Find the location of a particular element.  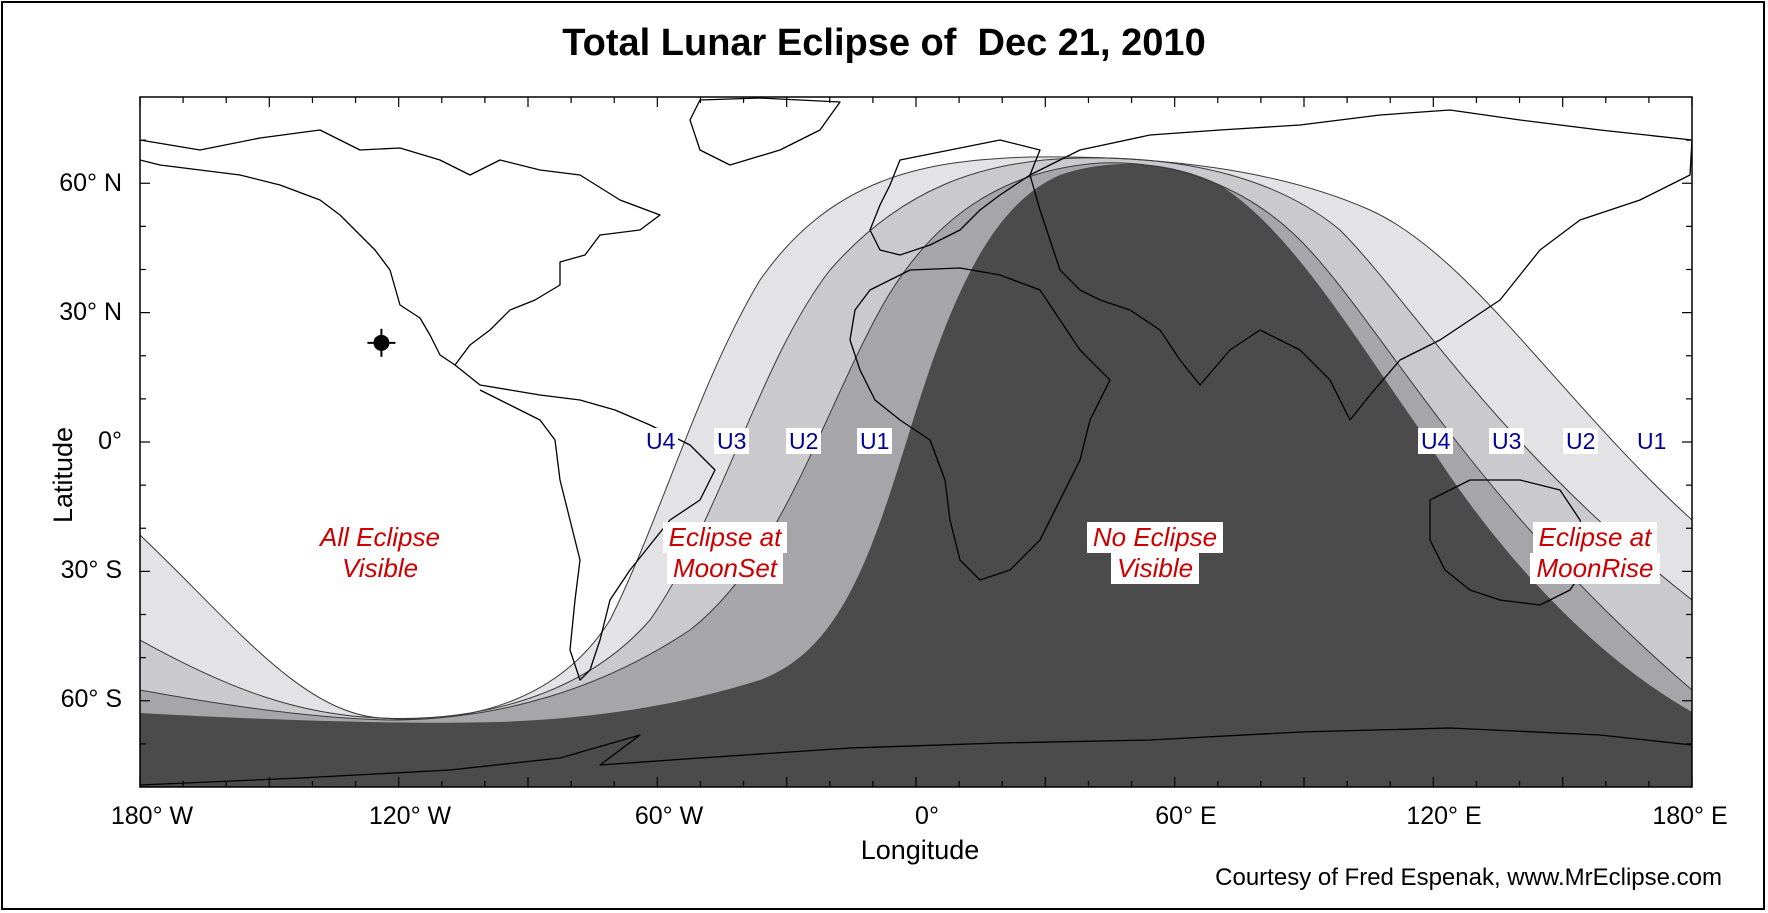

australia-outline is located at coordinates (1510, 542).